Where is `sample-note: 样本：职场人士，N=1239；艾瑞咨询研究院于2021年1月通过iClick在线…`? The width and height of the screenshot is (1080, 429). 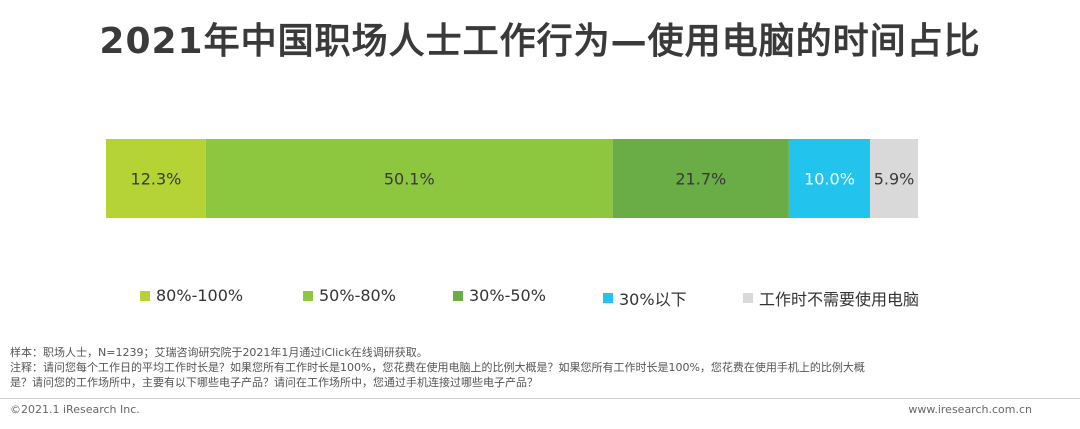 sample-note: 样本：职场人士，N=1239；艾瑞咨询研究院于2021年1月通过iClick在线… is located at coordinates (219, 352).